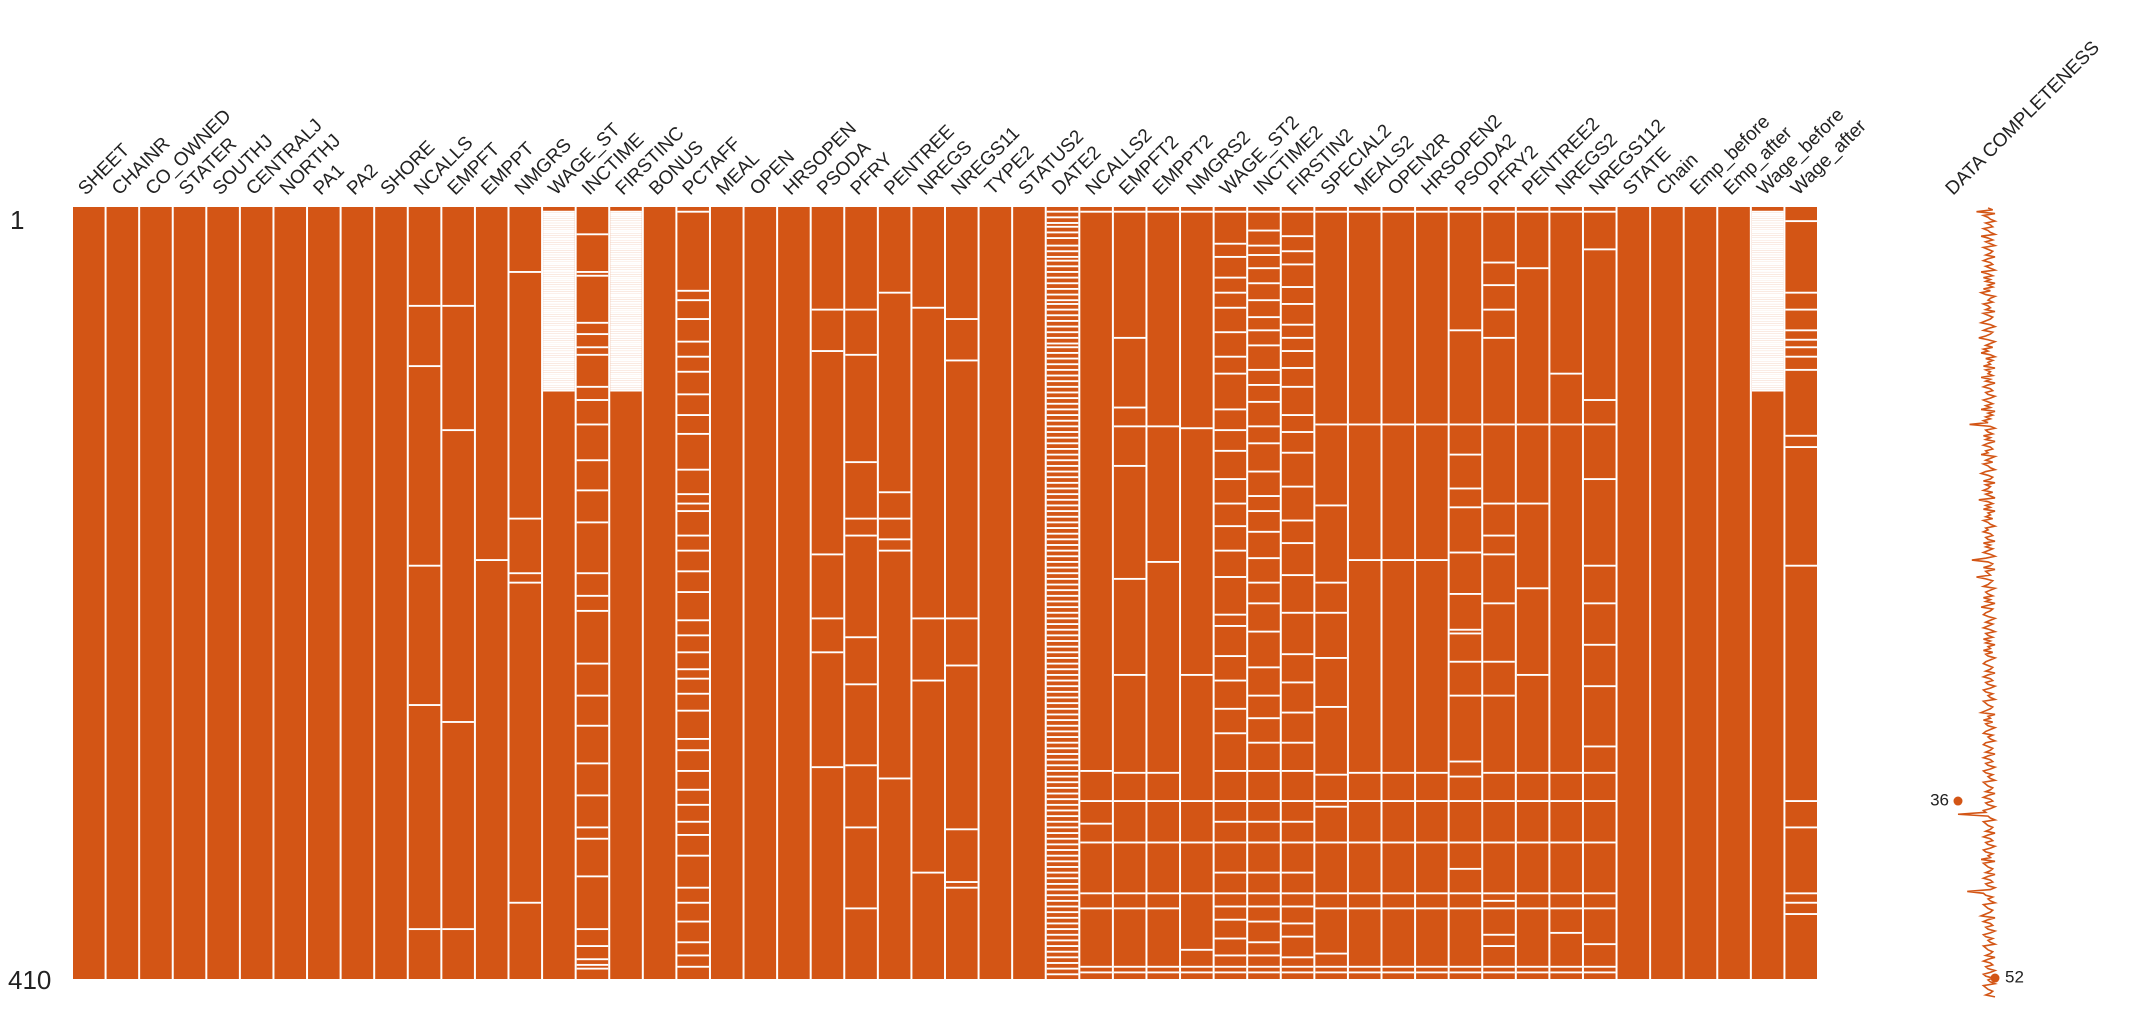 This screenshot has width=2145, height=1009. What do you see at coordinates (1801, 593) in the screenshot?
I see `matrix-column-wage-after` at bounding box center [1801, 593].